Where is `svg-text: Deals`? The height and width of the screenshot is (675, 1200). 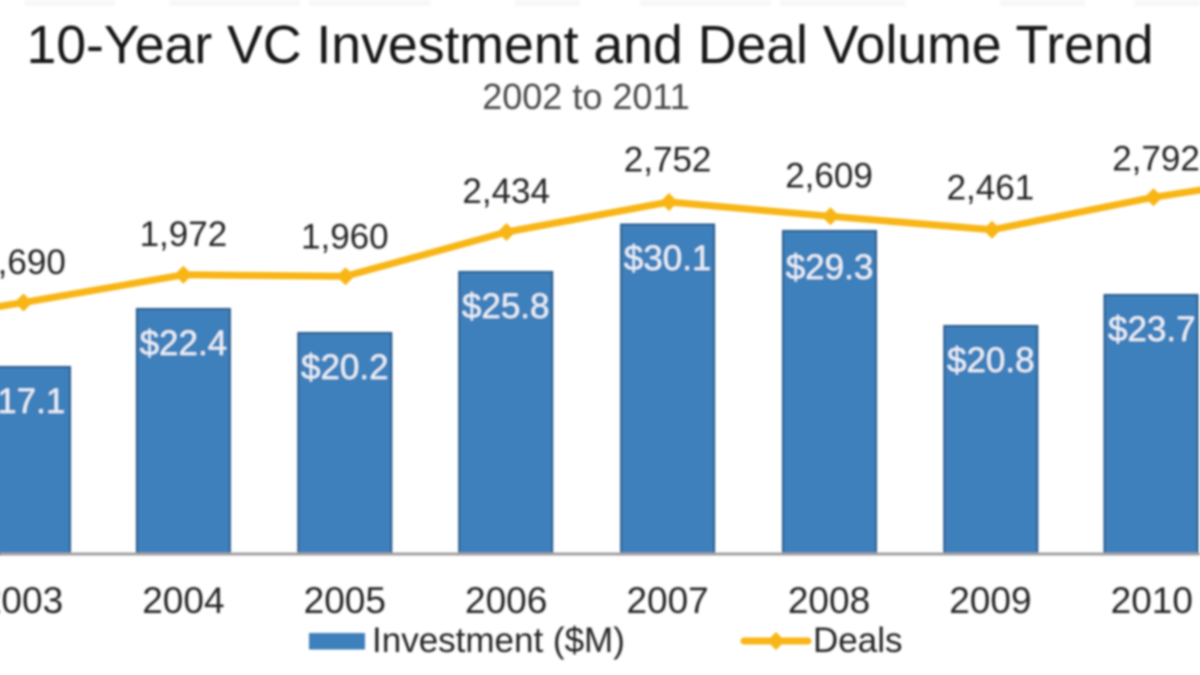 svg-text: Deals is located at coordinates (857, 640).